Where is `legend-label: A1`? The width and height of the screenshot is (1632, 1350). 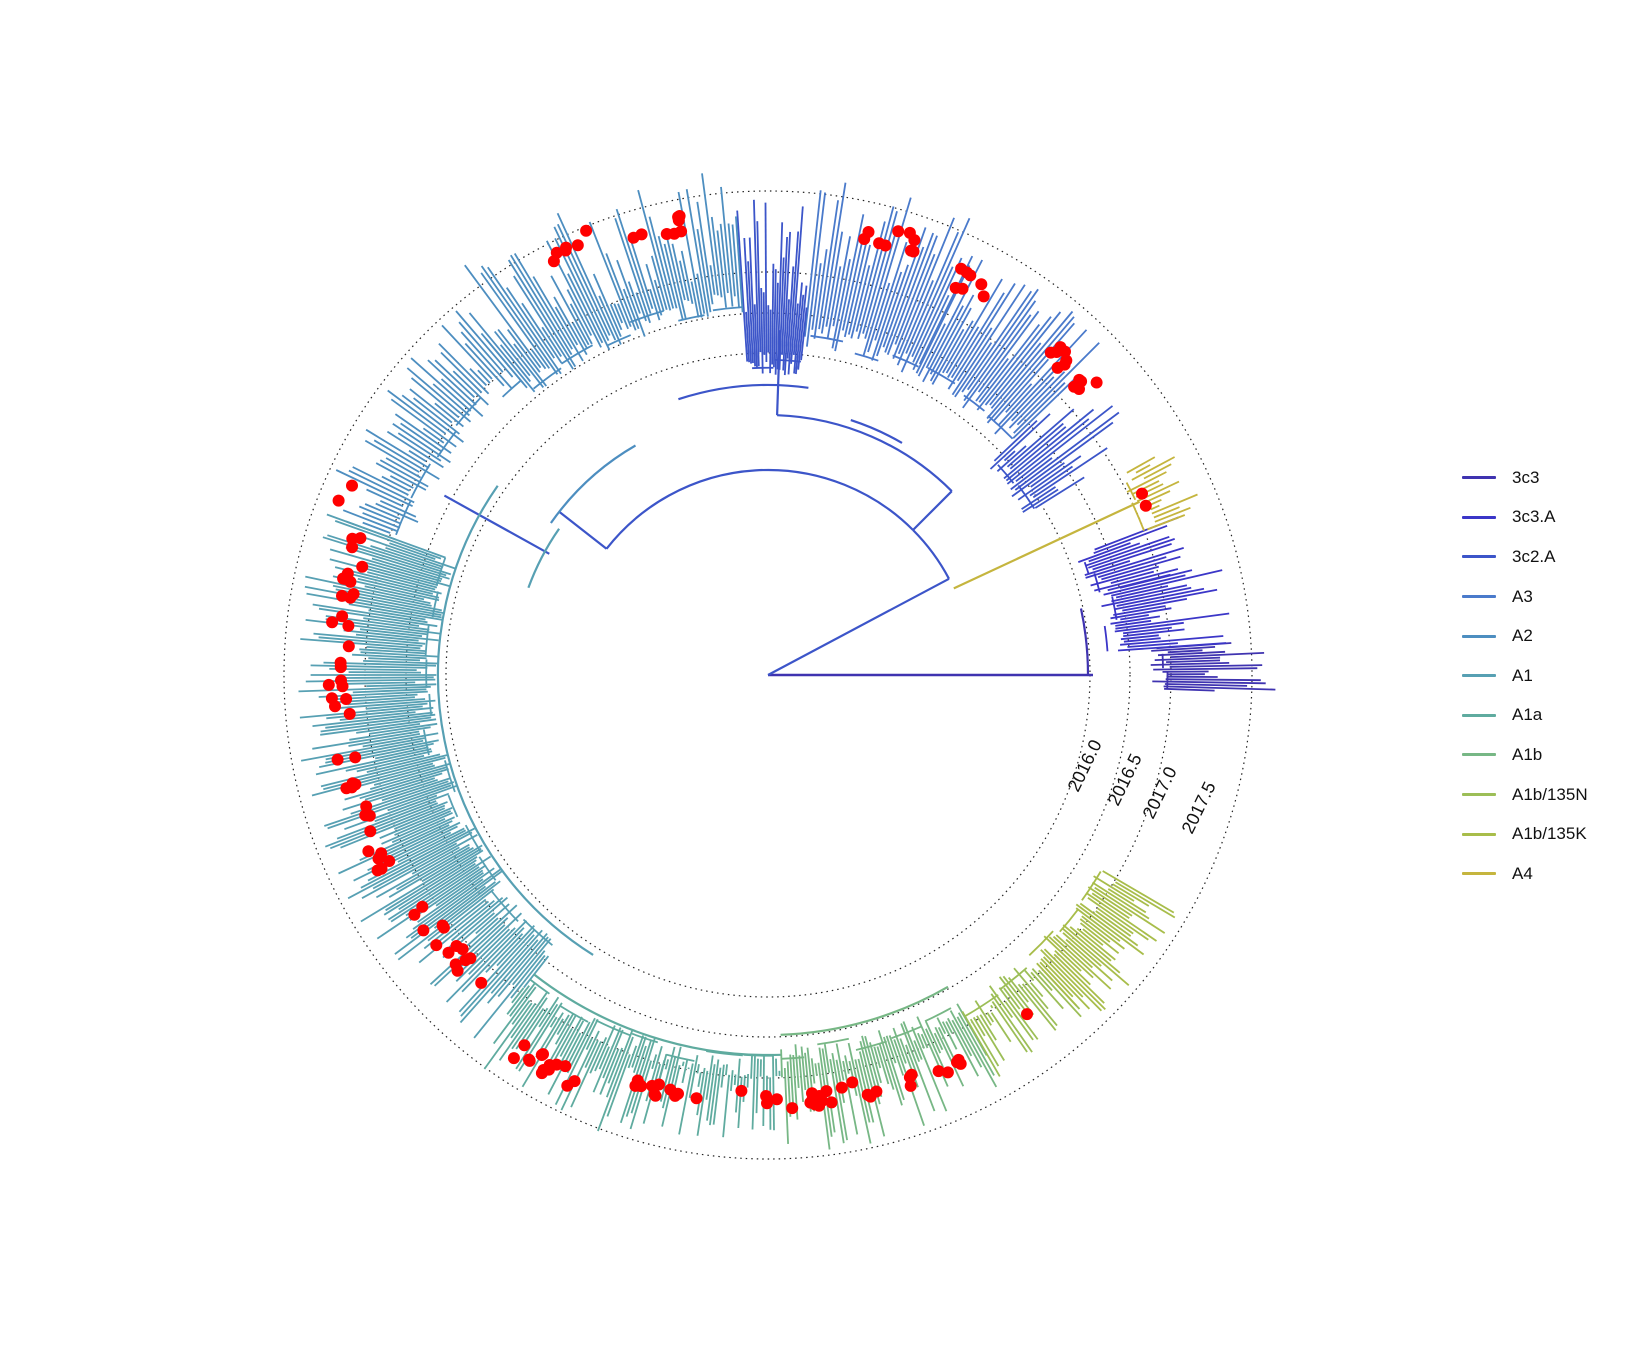
legend-label: A1 is located at coordinates (1522, 675).